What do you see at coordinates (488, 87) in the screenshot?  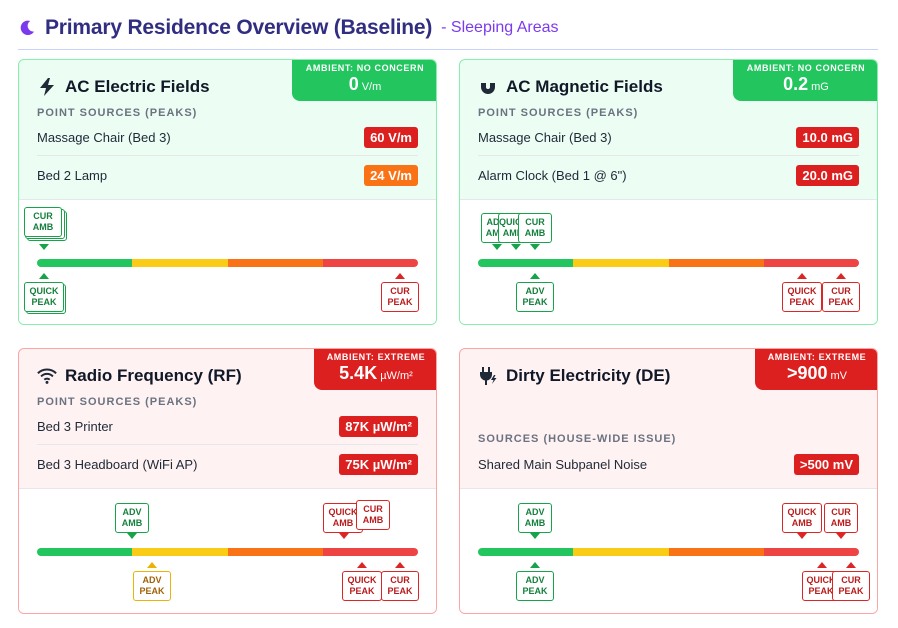 I see `magnet-icon` at bounding box center [488, 87].